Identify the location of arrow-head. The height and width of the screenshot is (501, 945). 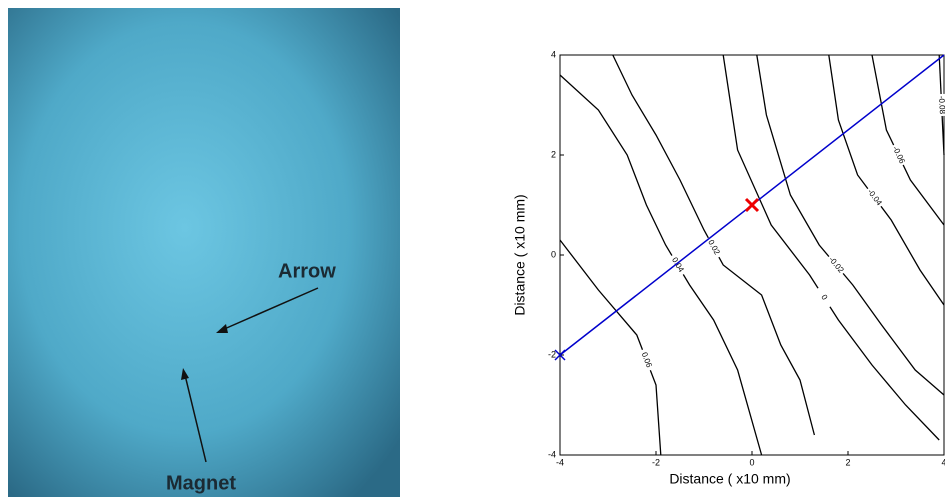
(222, 328).